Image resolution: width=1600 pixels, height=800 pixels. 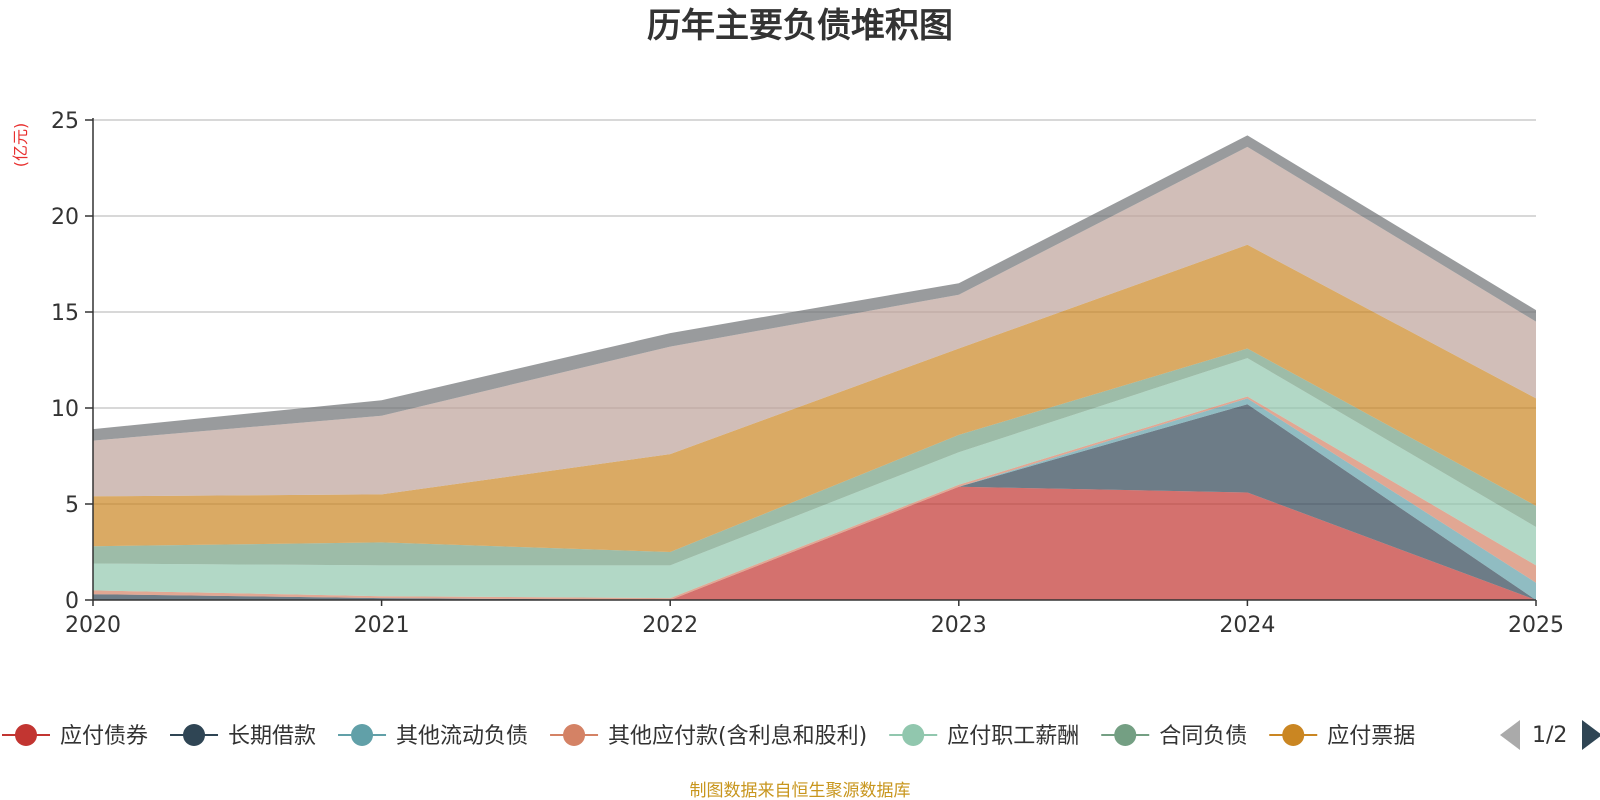 What do you see at coordinates (1013, 736) in the screenshot?
I see `legend-label: 应付职工薪酬` at bounding box center [1013, 736].